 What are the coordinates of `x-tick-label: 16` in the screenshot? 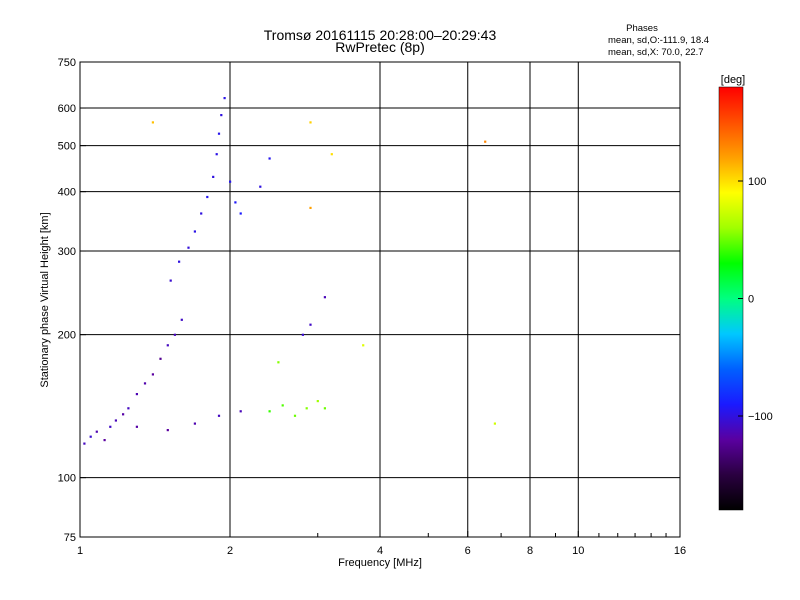 It's located at (680, 551).